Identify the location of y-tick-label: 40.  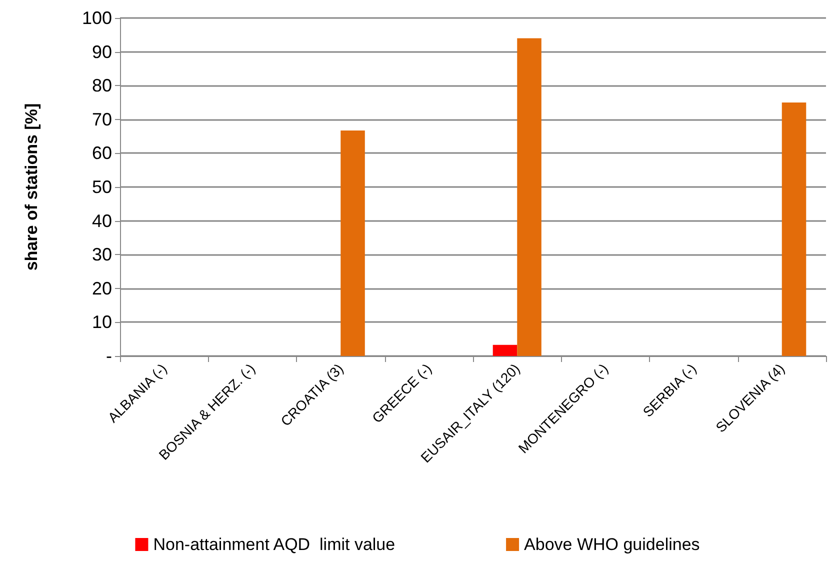
(102, 220).